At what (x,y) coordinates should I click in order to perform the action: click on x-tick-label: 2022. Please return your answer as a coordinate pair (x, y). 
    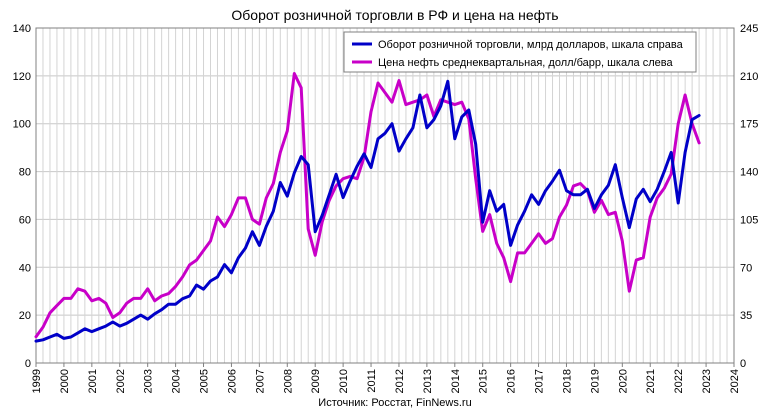
    Looking at the image, I should click on (679, 381).